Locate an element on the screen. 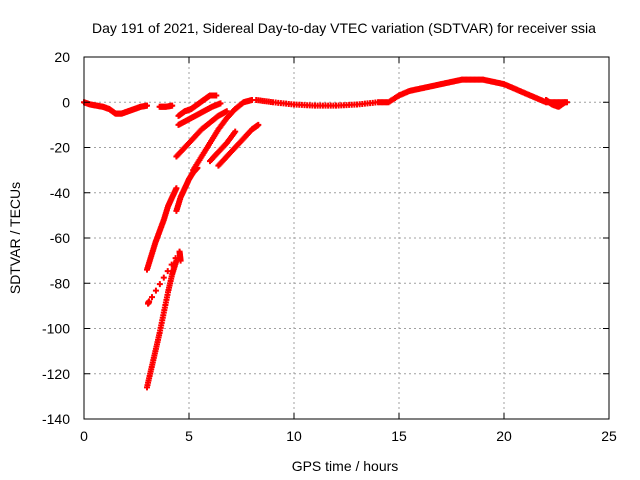  series-outliers is located at coordinates (164, 277).